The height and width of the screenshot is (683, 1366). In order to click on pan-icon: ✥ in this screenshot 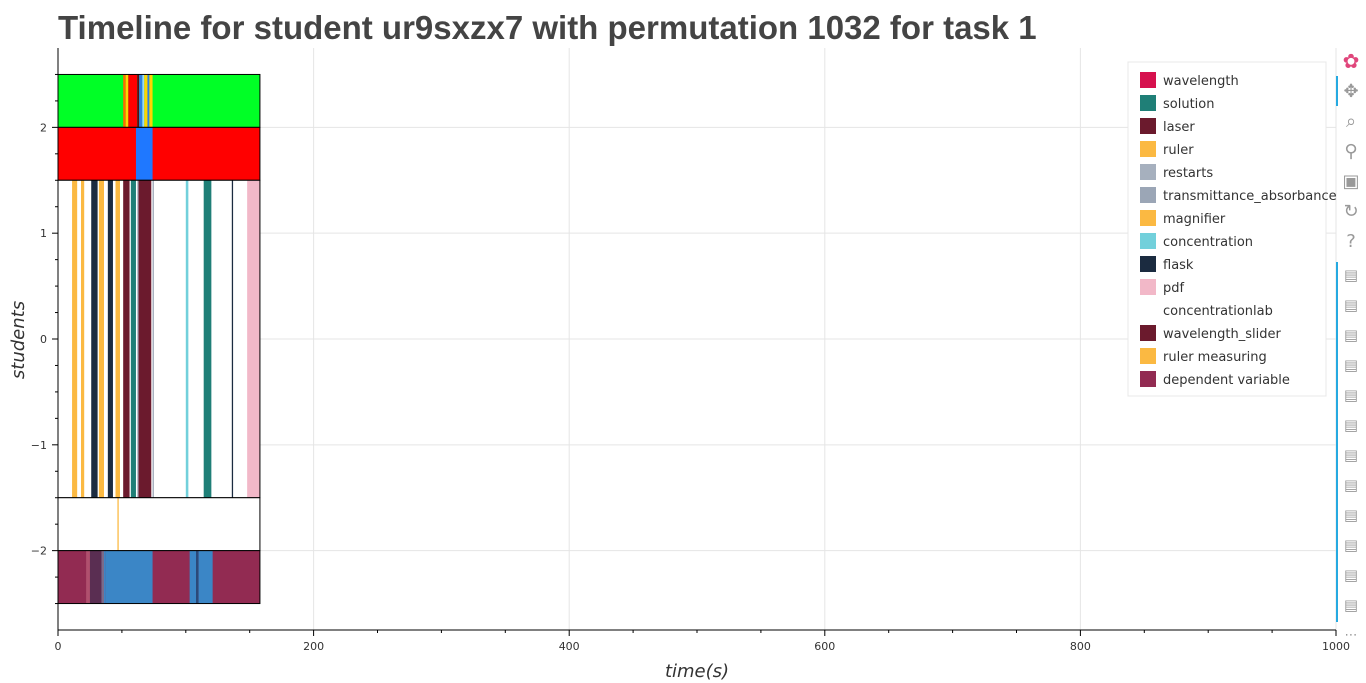, I will do `click(1351, 91)`.